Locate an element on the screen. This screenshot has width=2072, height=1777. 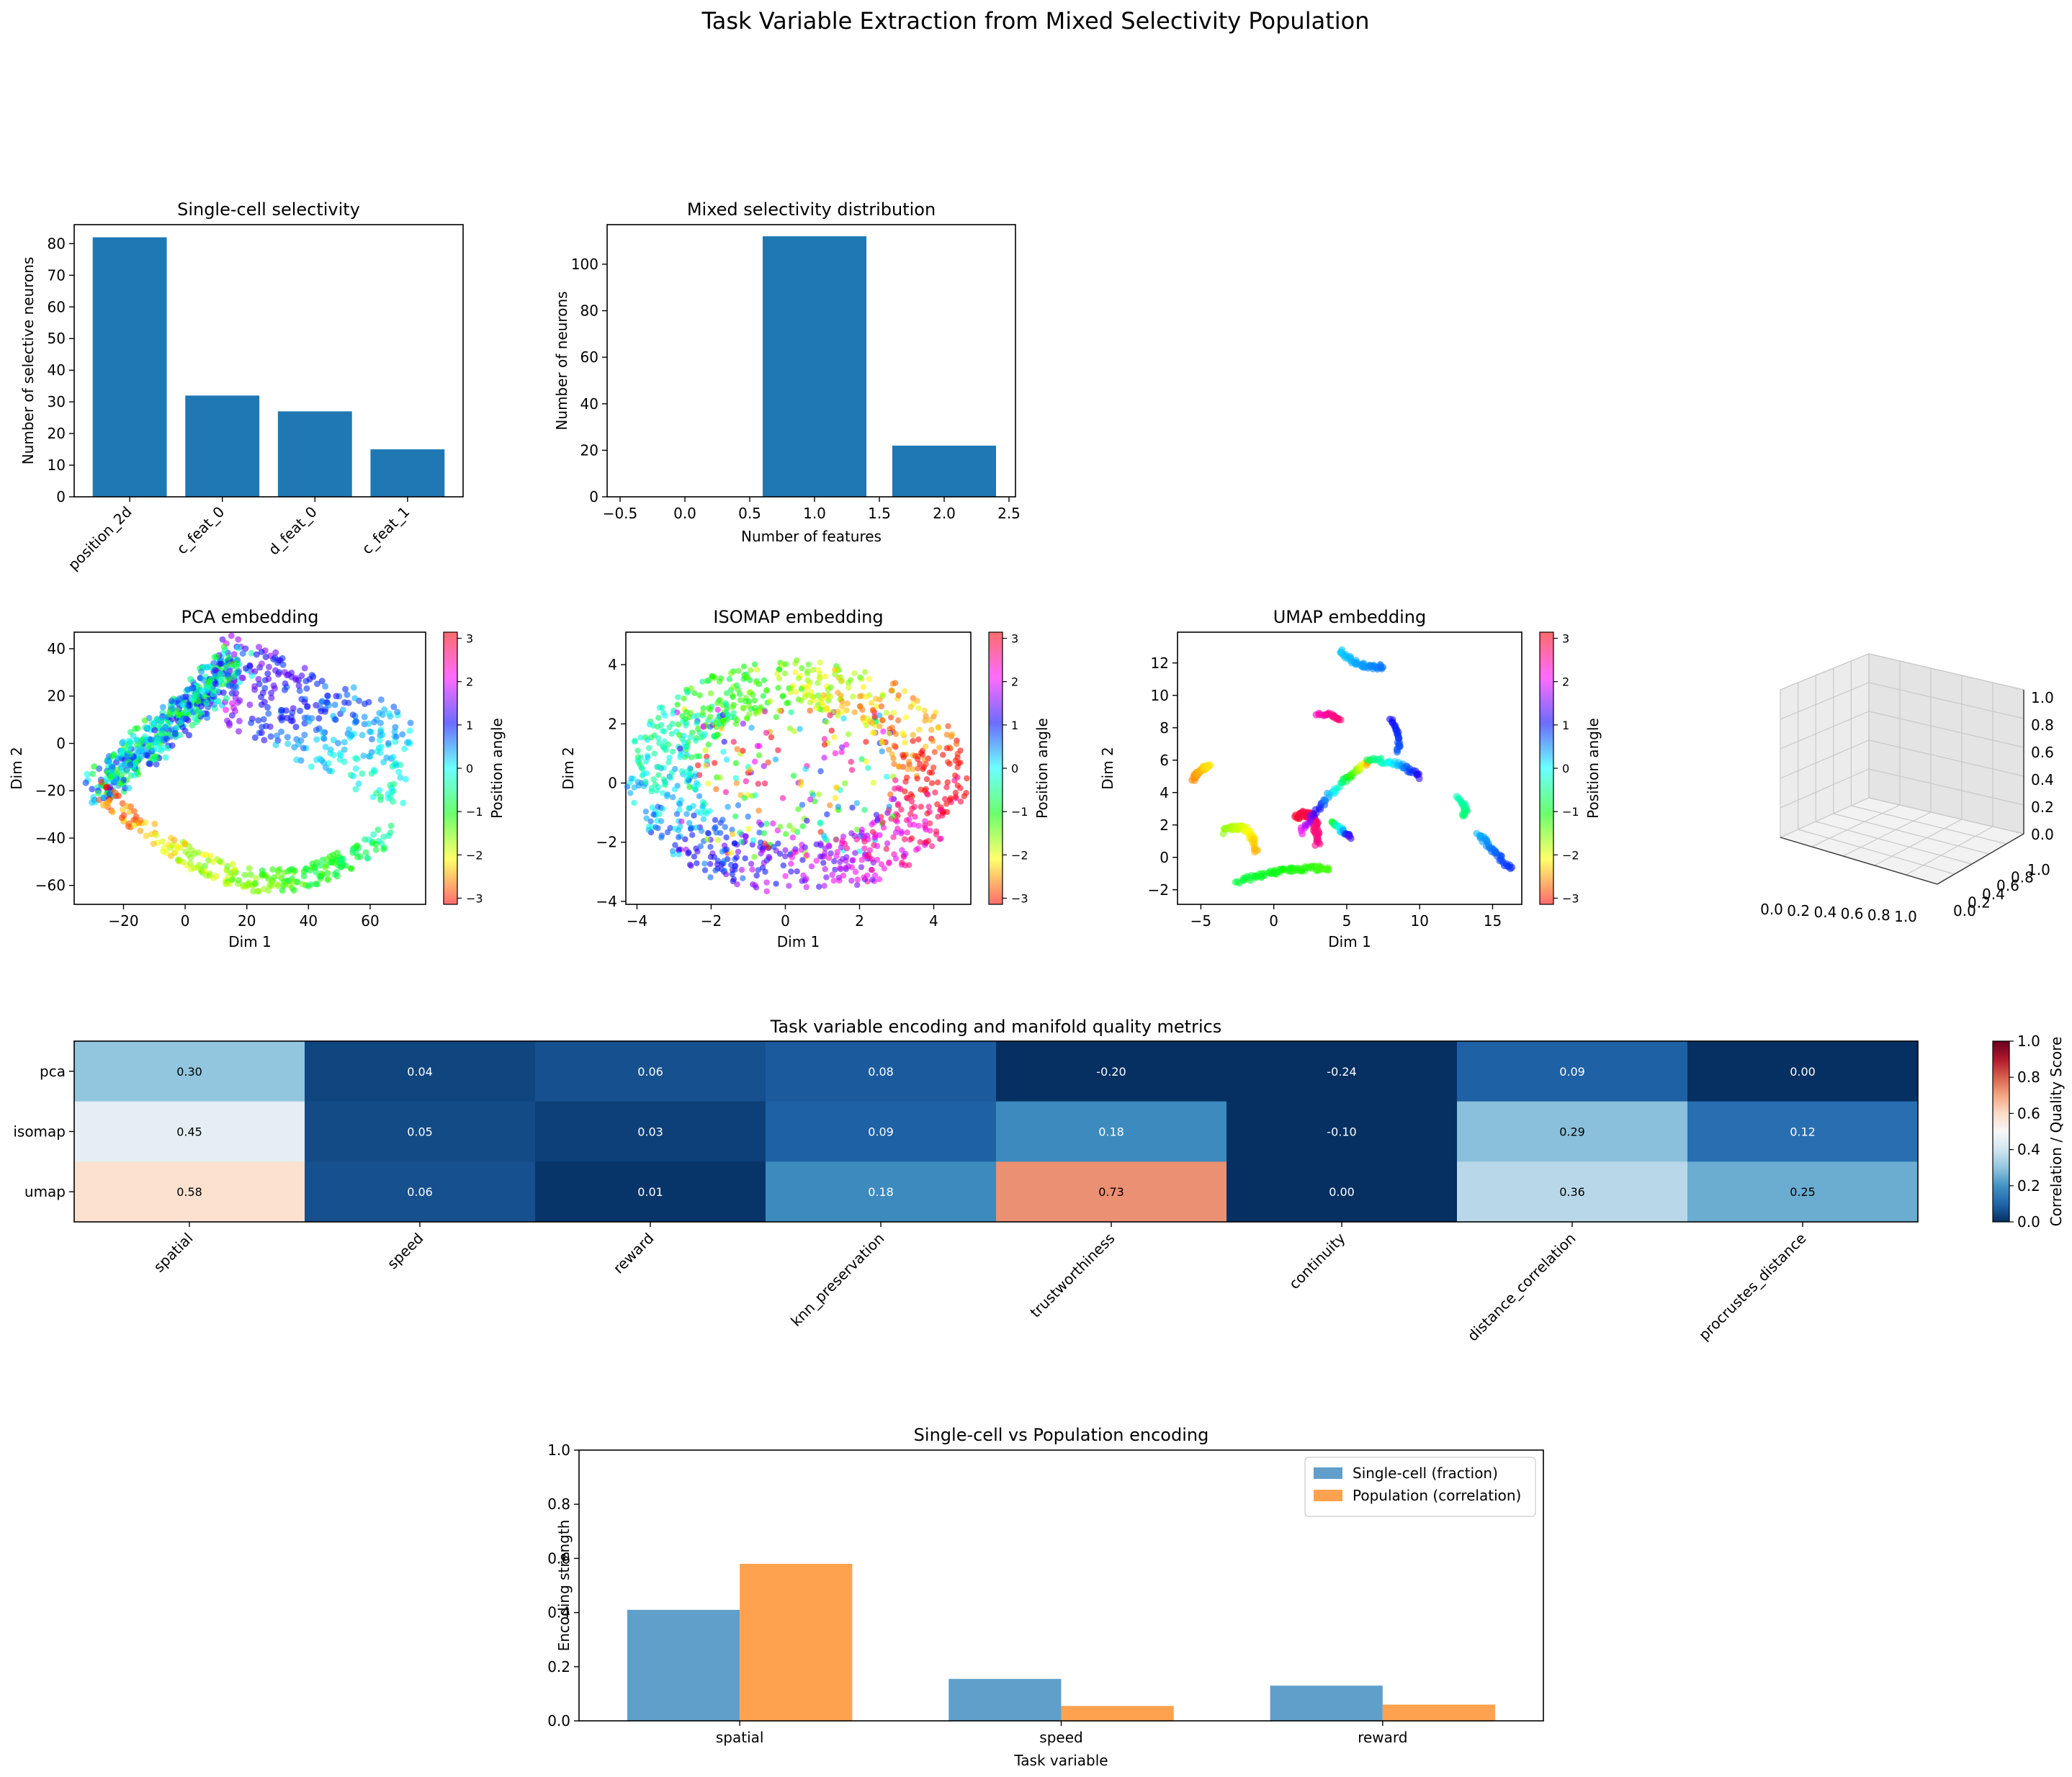
x-axis-label: Task variable is located at coordinates (1061, 1760).